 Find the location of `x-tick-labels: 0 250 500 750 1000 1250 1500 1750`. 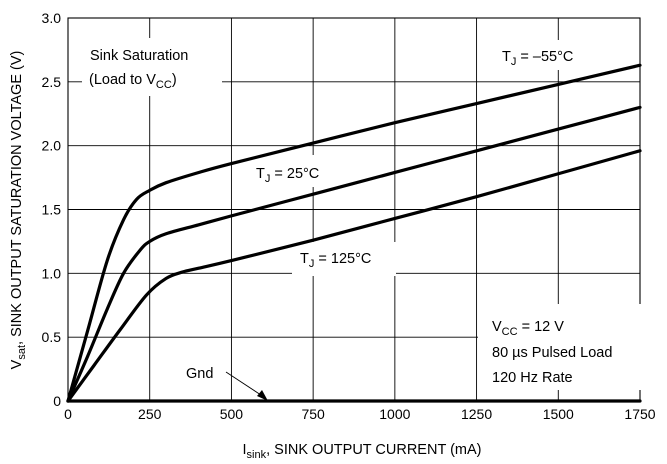

x-tick-labels: 0 250 500 750 1000 1250 1500 1750 is located at coordinates (360, 414).